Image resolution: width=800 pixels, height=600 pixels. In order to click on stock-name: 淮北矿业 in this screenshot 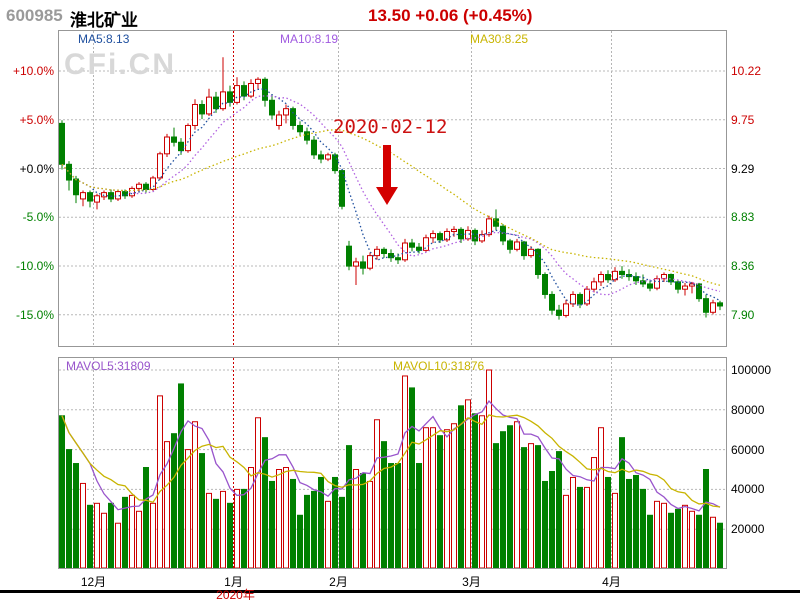, I will do `click(104, 20)`.